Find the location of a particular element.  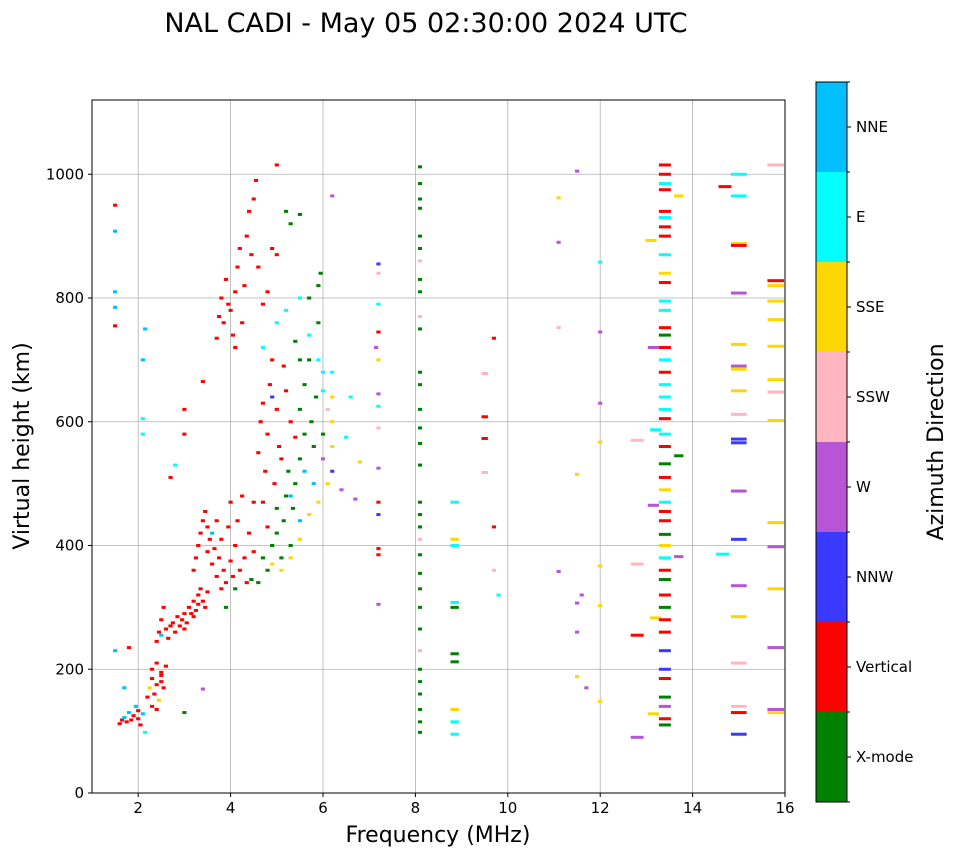

x-tick-label: 12 is located at coordinates (600, 808).